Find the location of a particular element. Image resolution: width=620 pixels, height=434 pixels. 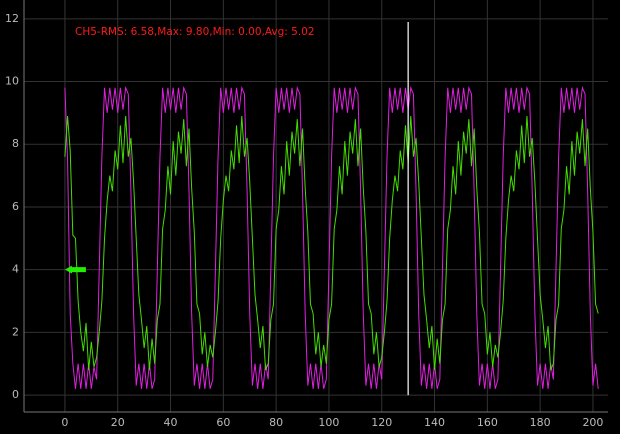

x-tick-label: 100 is located at coordinates (328, 422).